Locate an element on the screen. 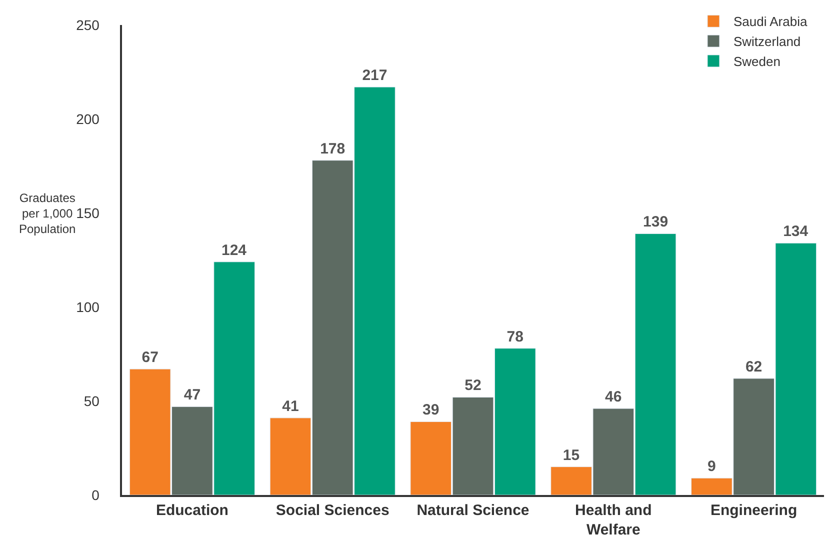 This screenshot has height=545, width=829. data-label: 15 is located at coordinates (571, 455).